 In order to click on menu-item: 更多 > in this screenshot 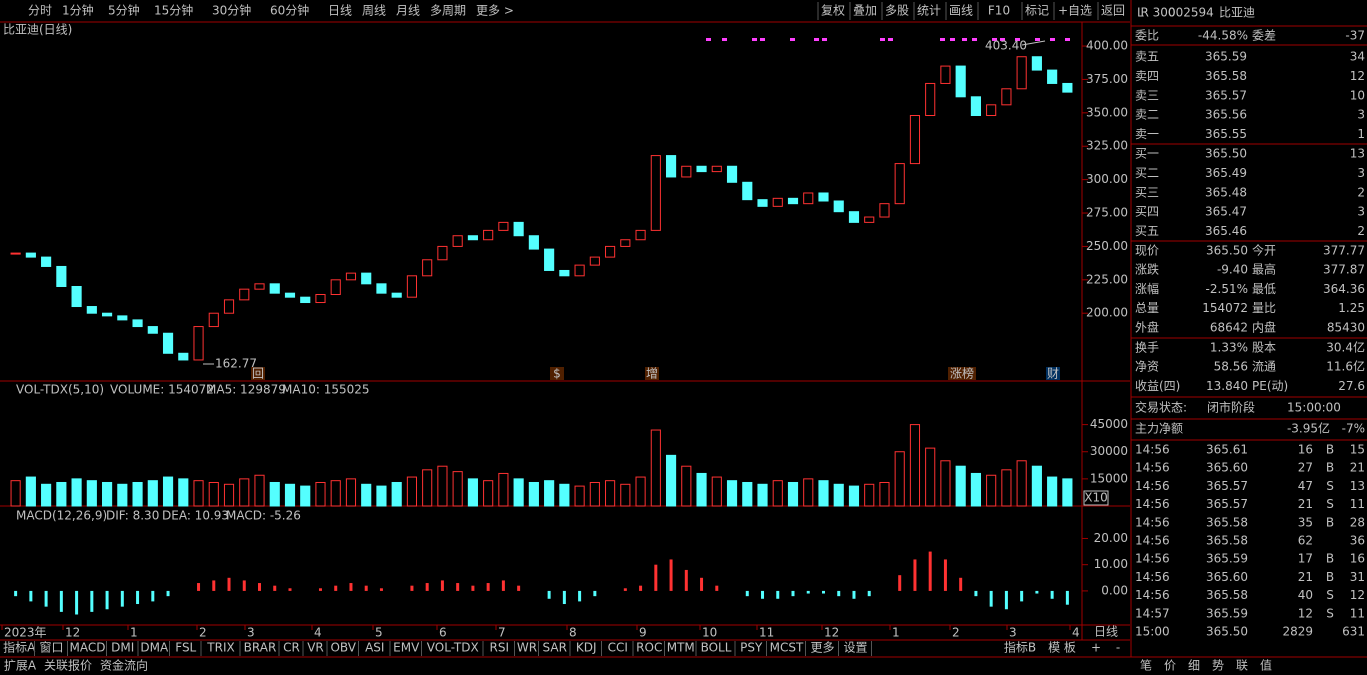, I will do `click(495, 11)`.